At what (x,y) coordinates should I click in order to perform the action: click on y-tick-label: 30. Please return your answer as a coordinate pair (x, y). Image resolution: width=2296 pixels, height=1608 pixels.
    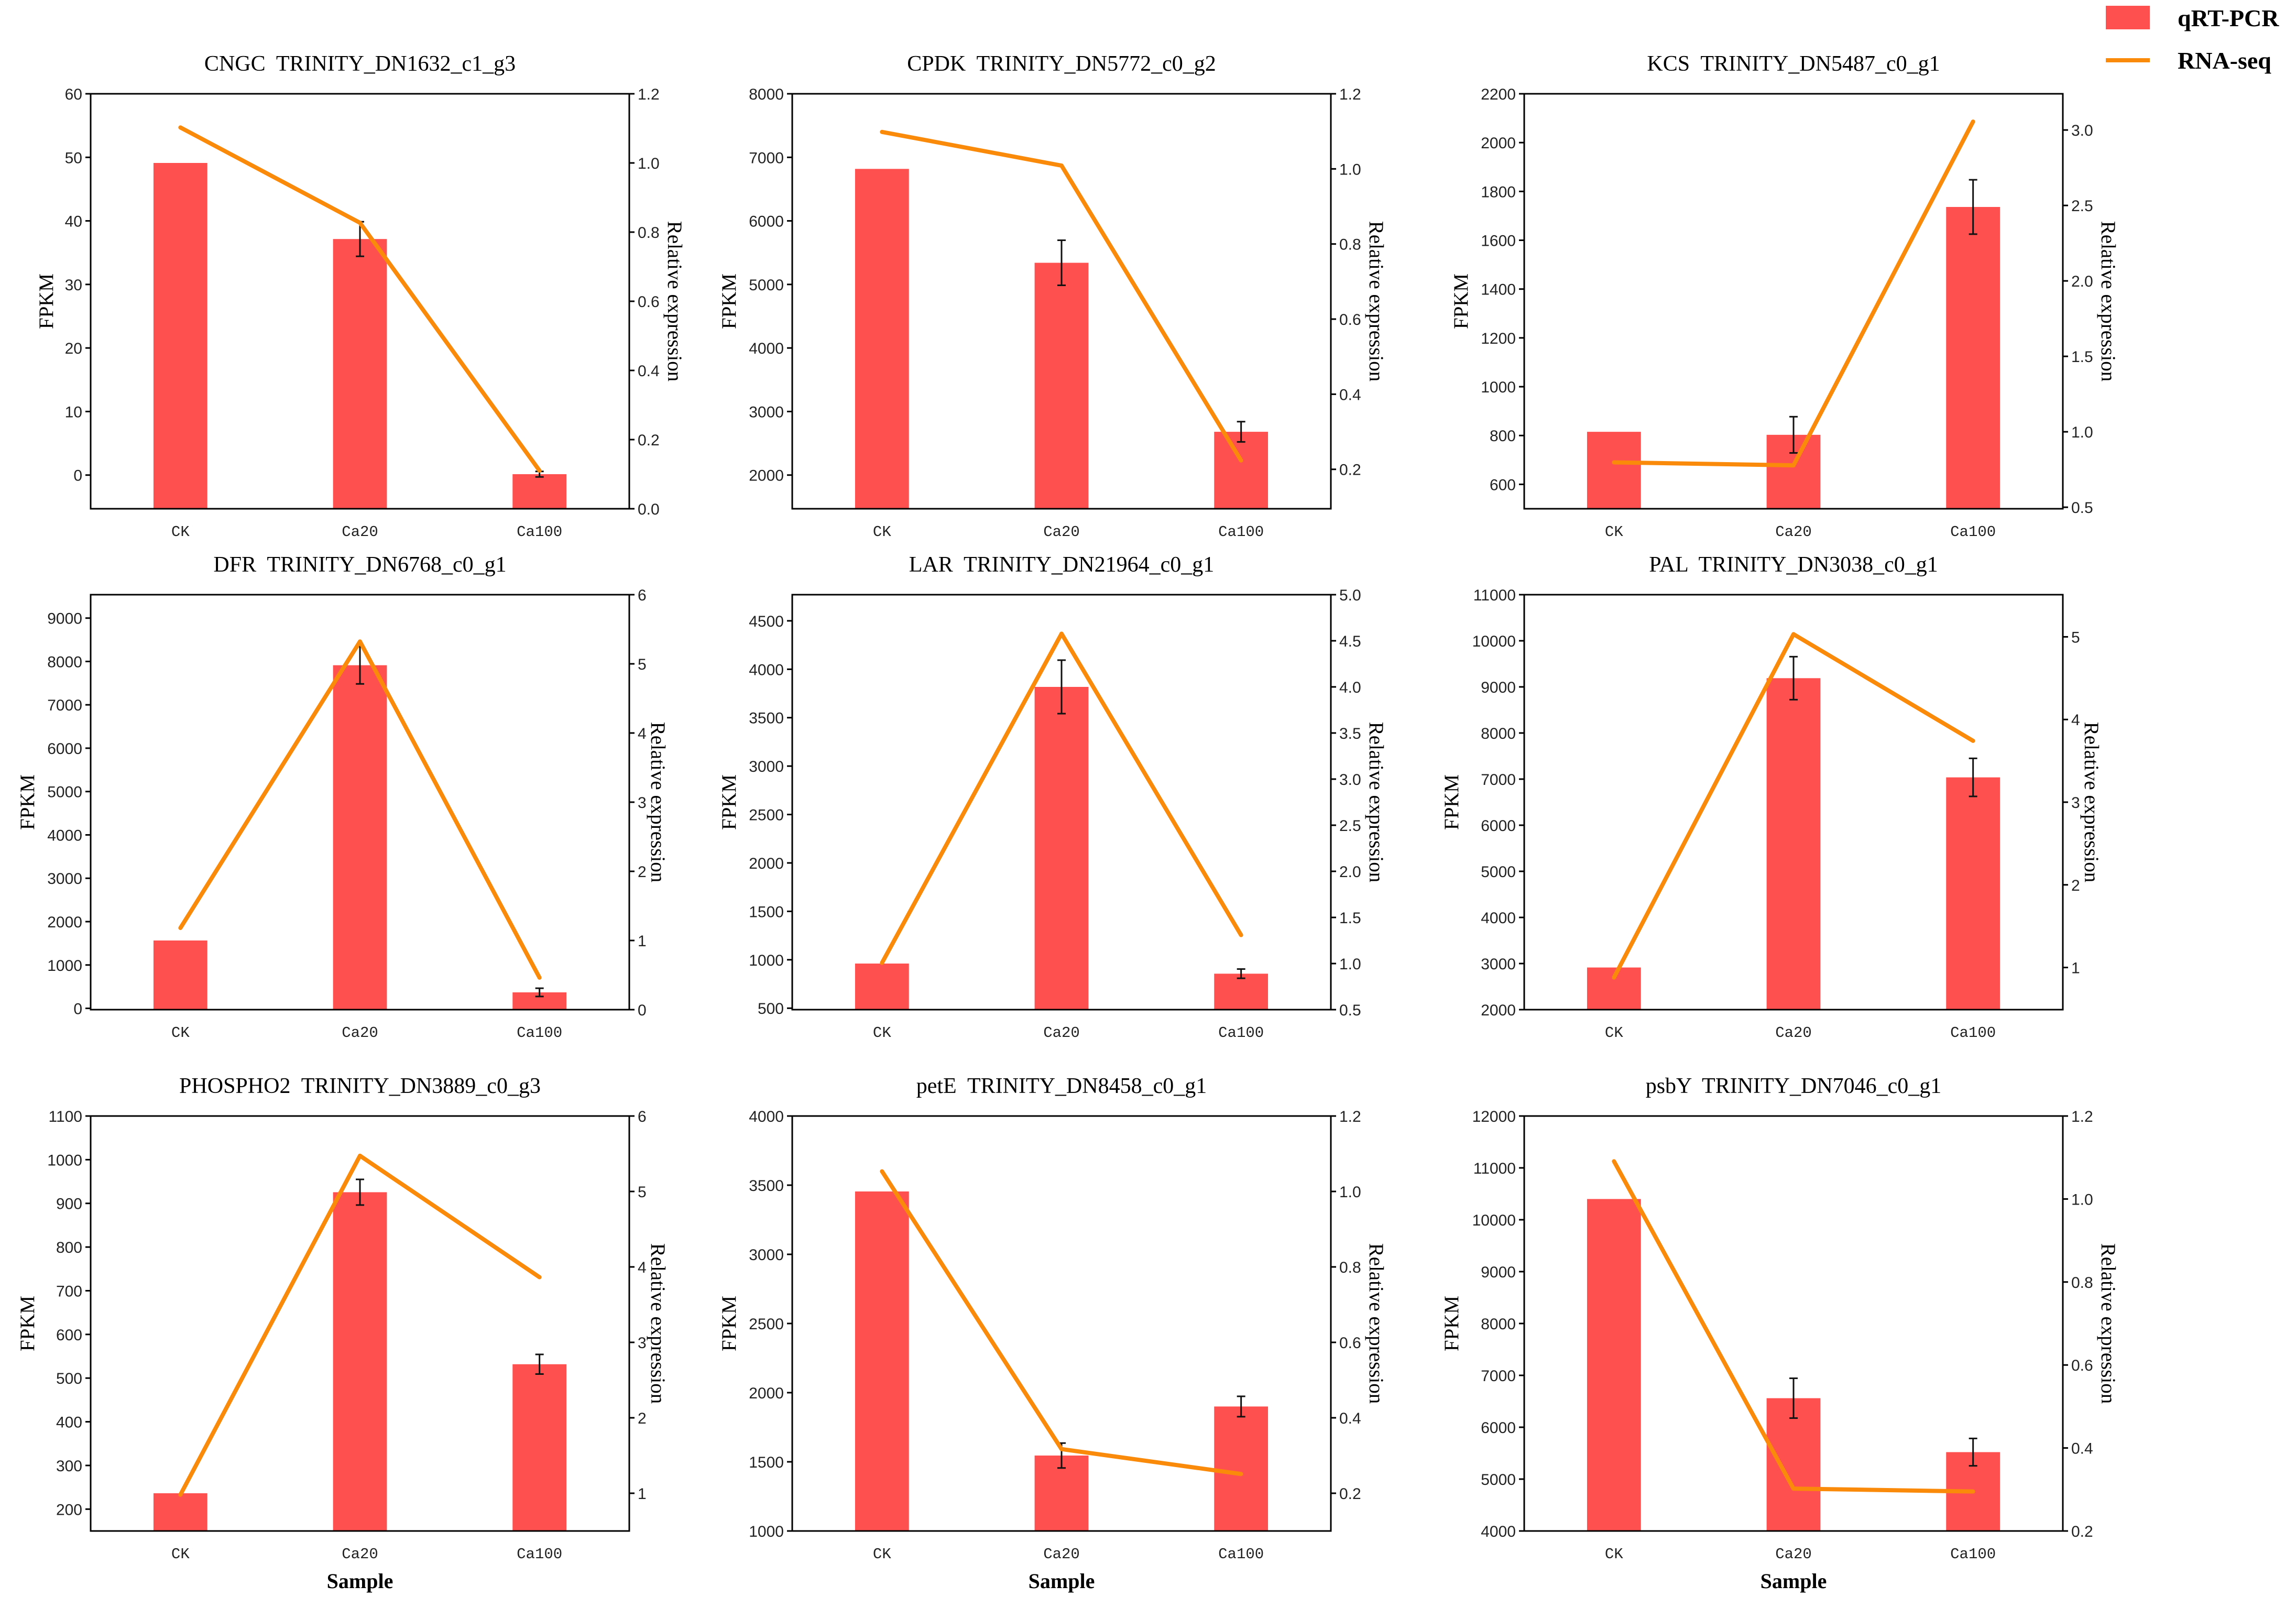
    Looking at the image, I should click on (73, 285).